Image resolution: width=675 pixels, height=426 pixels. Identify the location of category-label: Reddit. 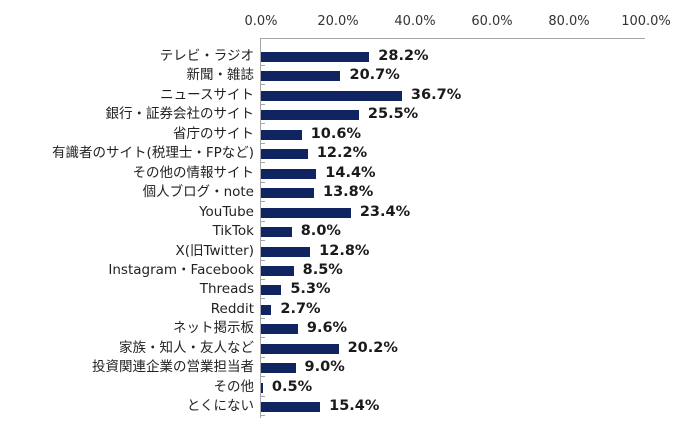
(232, 308).